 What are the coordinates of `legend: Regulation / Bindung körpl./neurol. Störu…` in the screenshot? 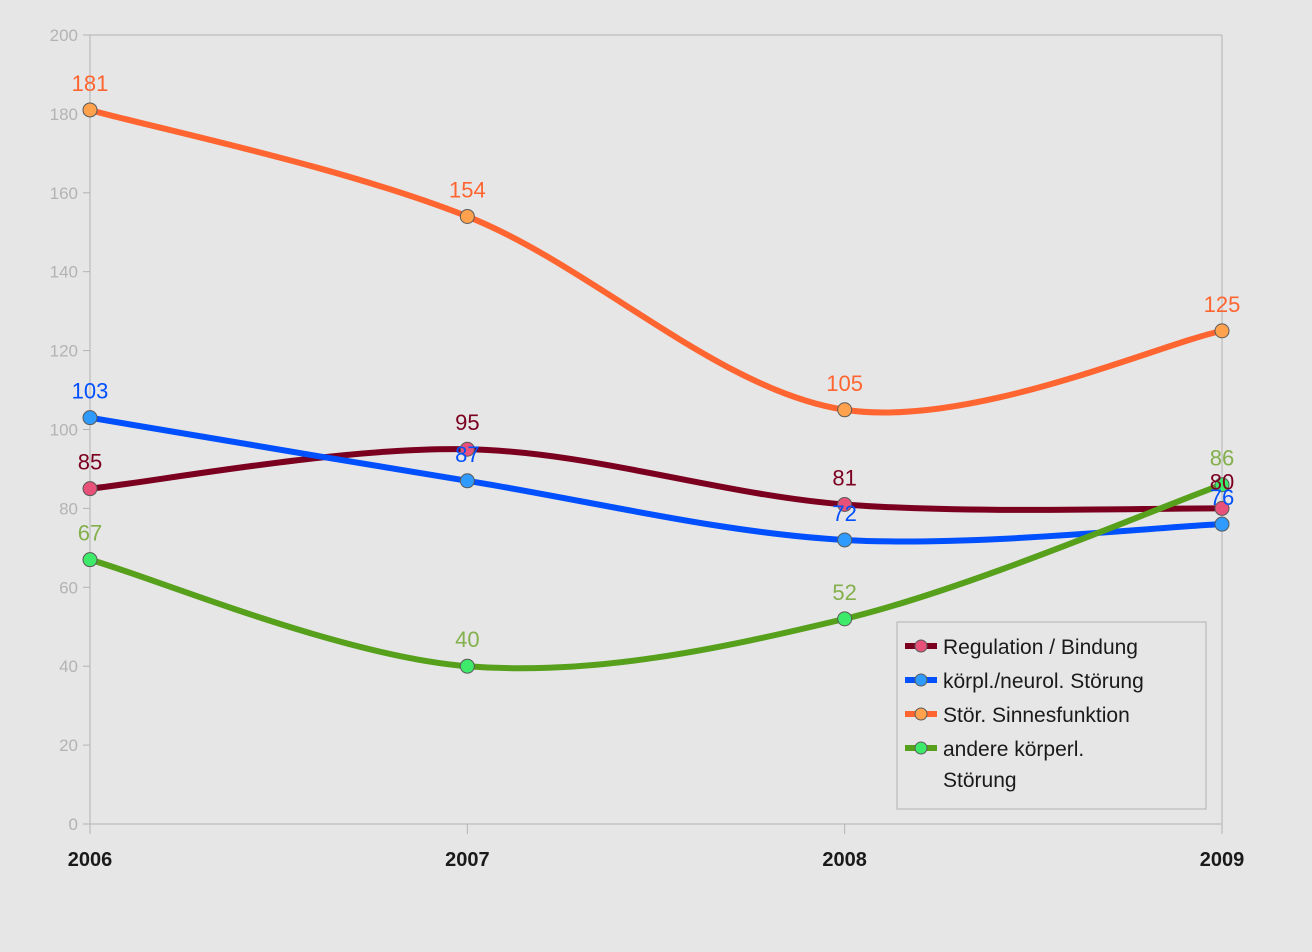 It's located at (1051, 715).